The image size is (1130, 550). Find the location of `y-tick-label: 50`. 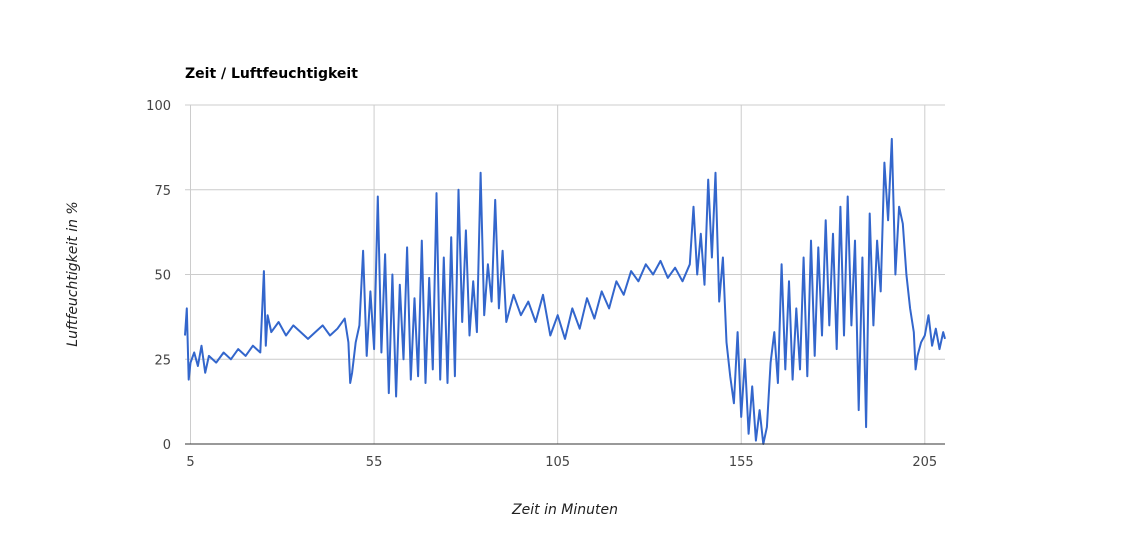

y-tick-label: 50 is located at coordinates (162, 276).